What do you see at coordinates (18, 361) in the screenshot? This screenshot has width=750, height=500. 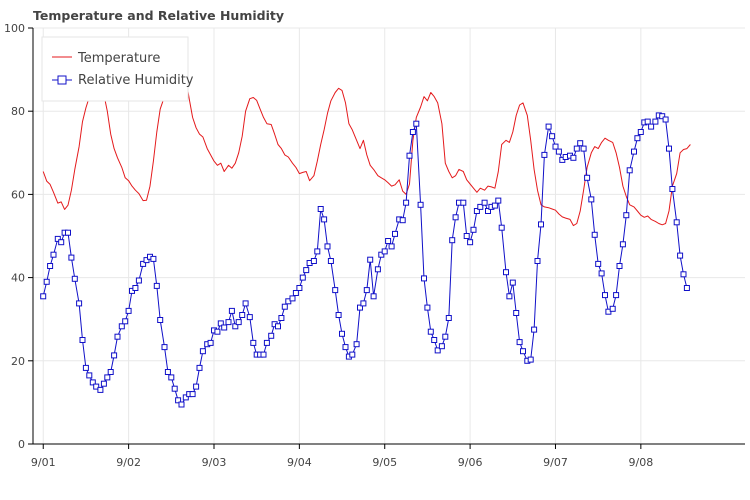 I see `y-tick-label: 20` at bounding box center [18, 361].